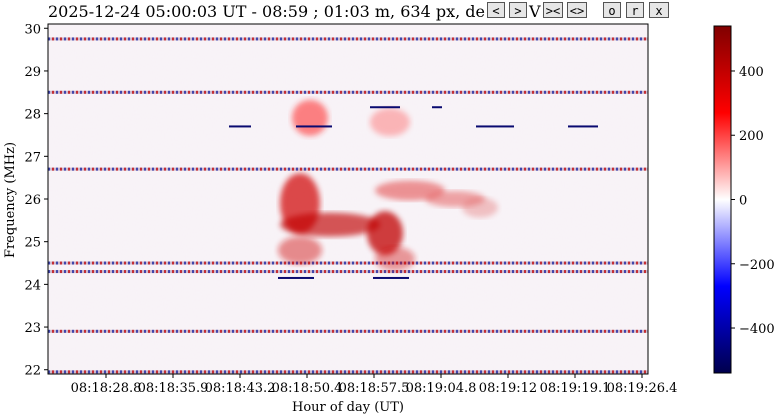 This screenshot has width=782, height=418. I want to click on y-tick-label: 22, so click(32, 371).